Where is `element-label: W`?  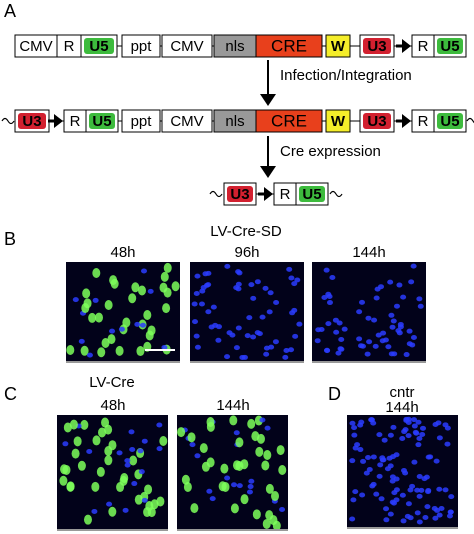
element-label: W is located at coordinates (338, 46).